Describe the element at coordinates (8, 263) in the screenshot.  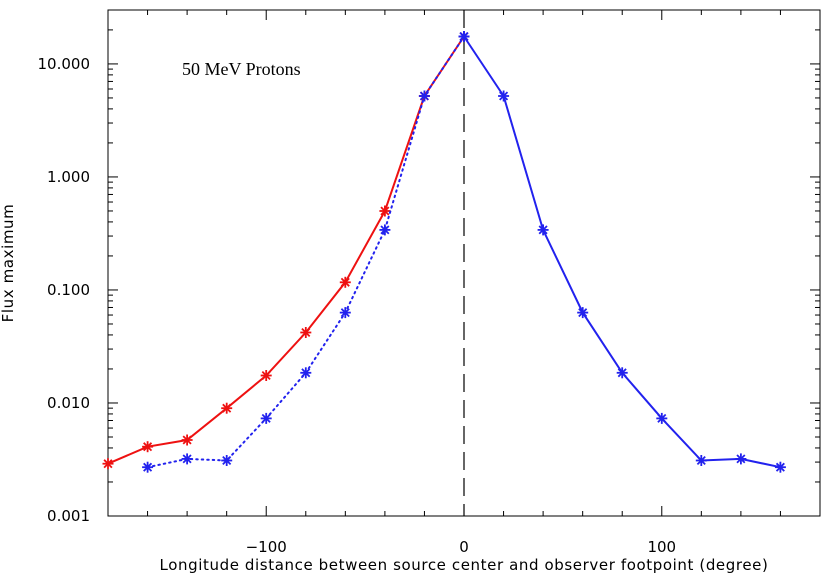
I see `y-axis-label: Flux maximum` at that location.